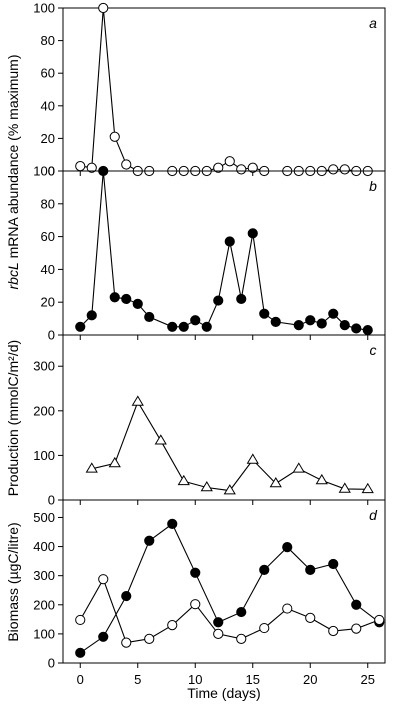 The width and height of the screenshot is (400, 712). Describe the element at coordinates (137, 679) in the screenshot. I see `x-tick-label: 5` at that location.